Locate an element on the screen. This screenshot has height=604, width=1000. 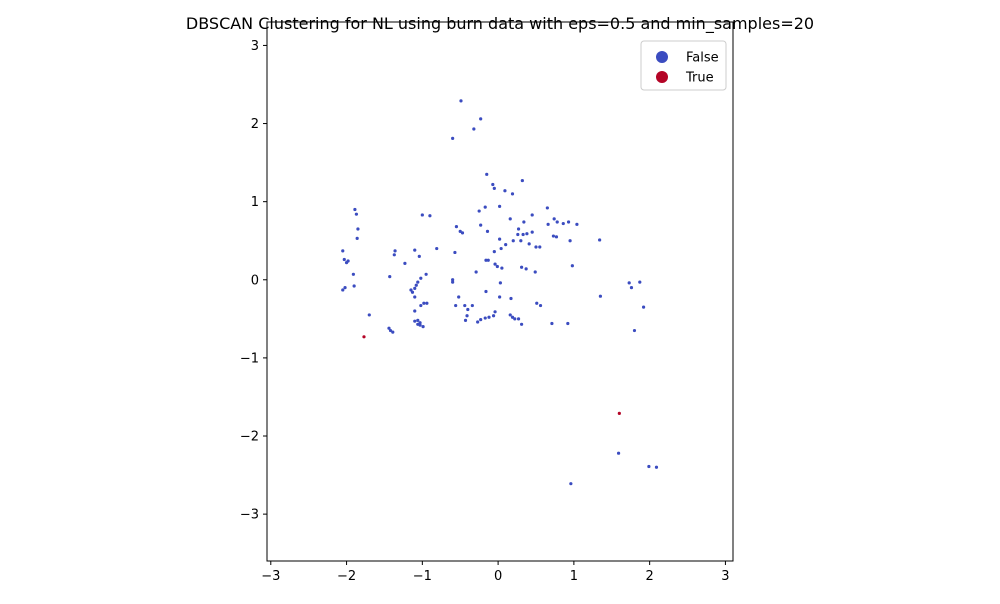
x-tick-label: −3 is located at coordinates (270, 576).